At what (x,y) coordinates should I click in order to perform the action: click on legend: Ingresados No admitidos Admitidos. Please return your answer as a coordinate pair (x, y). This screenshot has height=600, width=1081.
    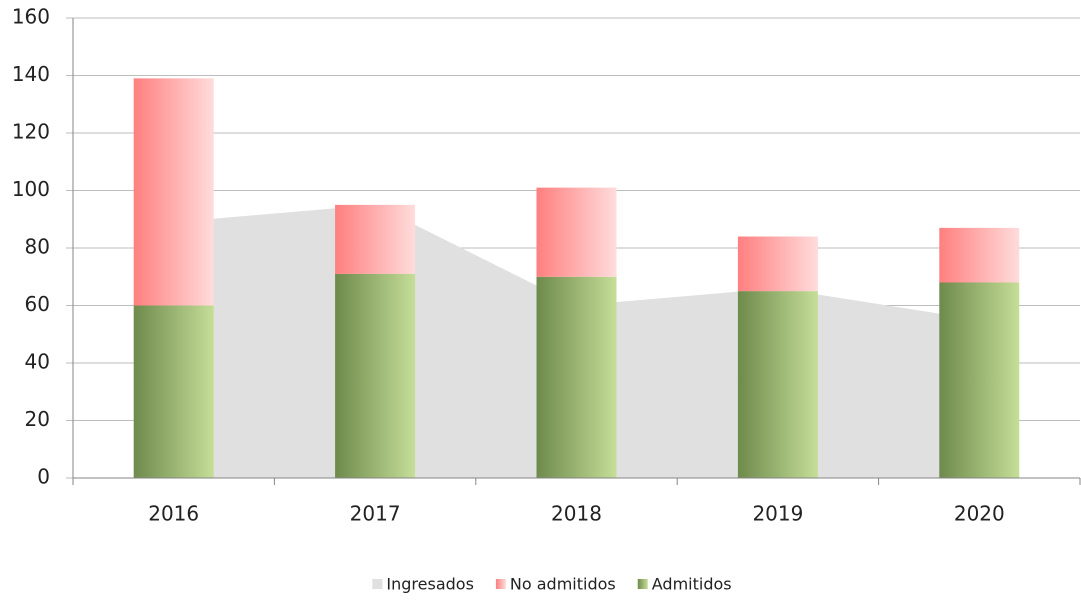
    Looking at the image, I should click on (552, 584).